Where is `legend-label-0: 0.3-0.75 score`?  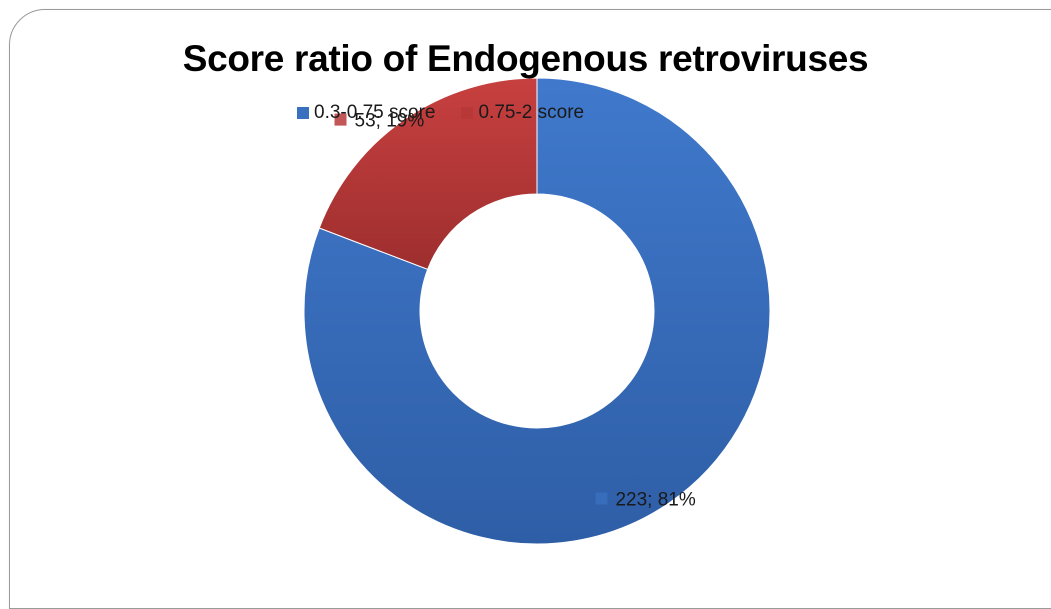
legend-label-0: 0.3-0.75 score is located at coordinates (374, 113).